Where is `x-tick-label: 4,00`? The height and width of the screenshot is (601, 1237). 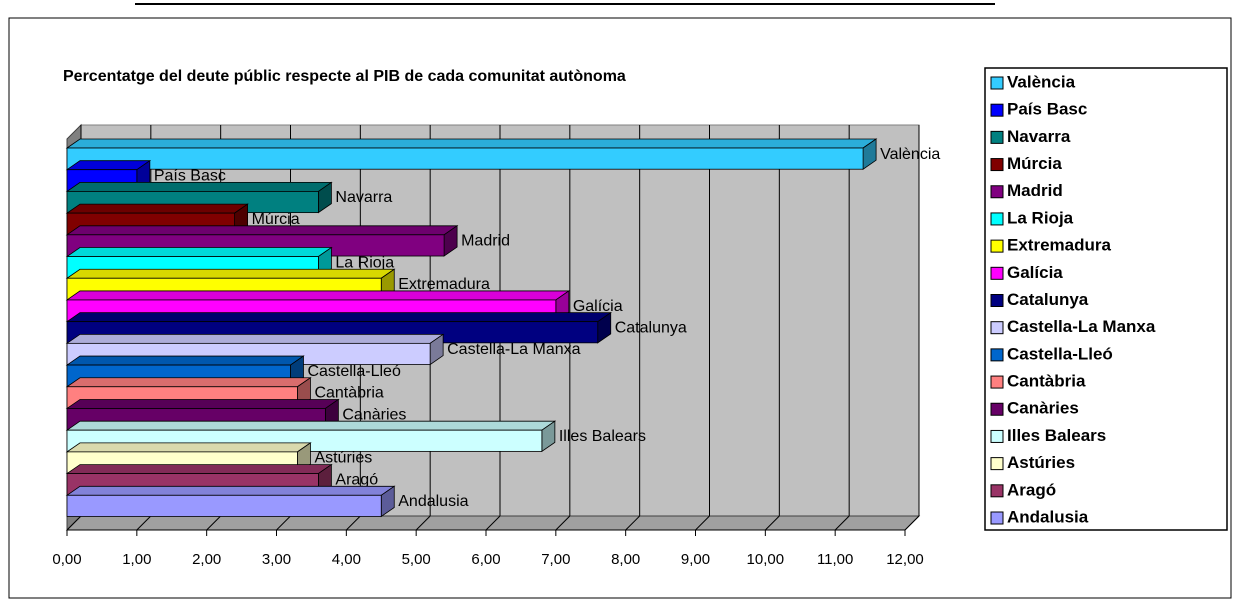 x-tick-label: 4,00 is located at coordinates (346, 559).